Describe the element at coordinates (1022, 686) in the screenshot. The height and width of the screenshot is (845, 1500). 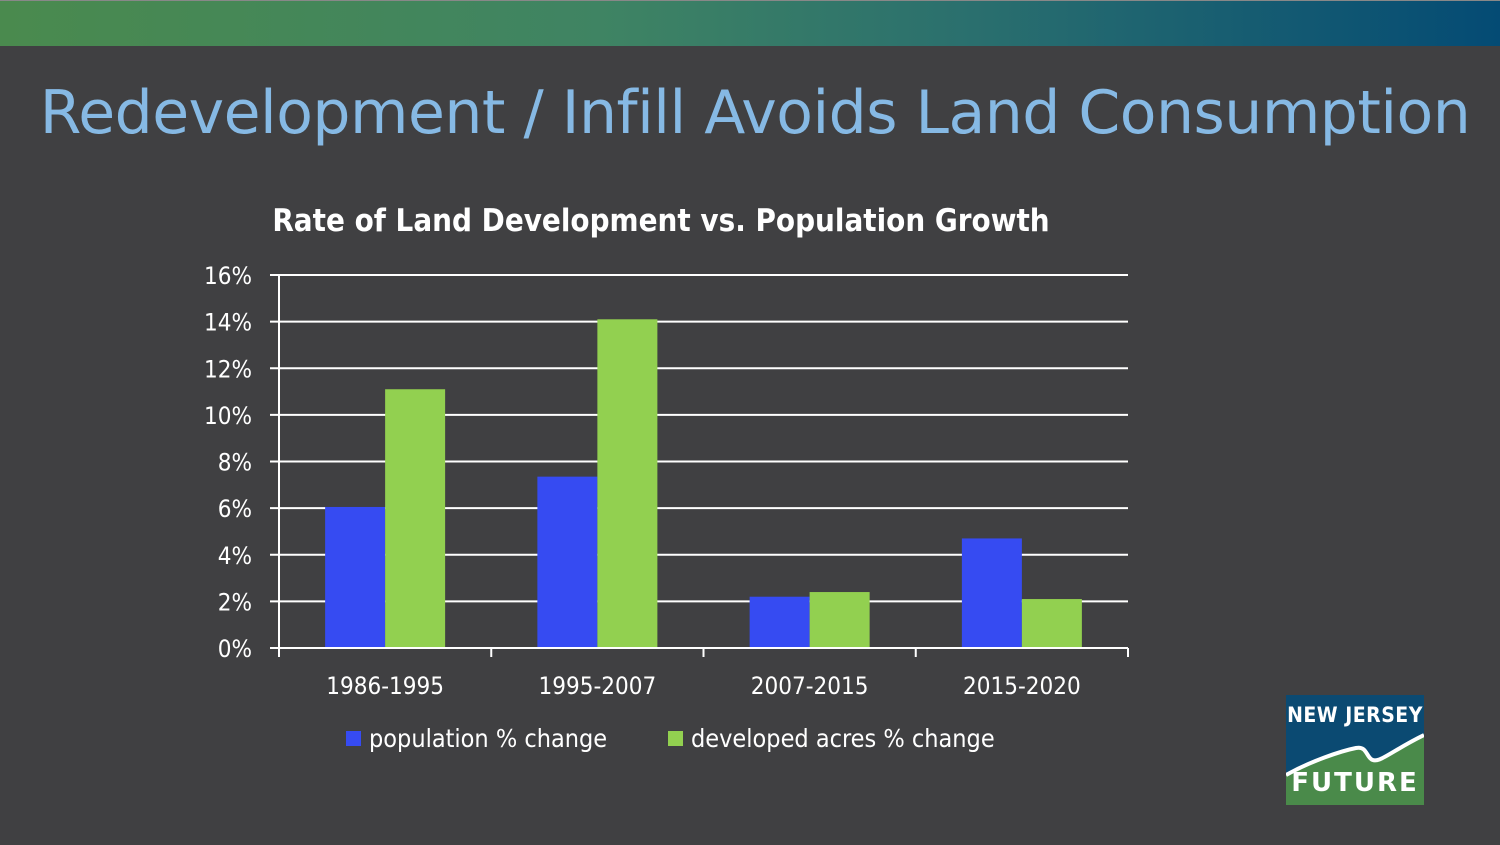
I see `x-tick-label: 2015-2020` at that location.